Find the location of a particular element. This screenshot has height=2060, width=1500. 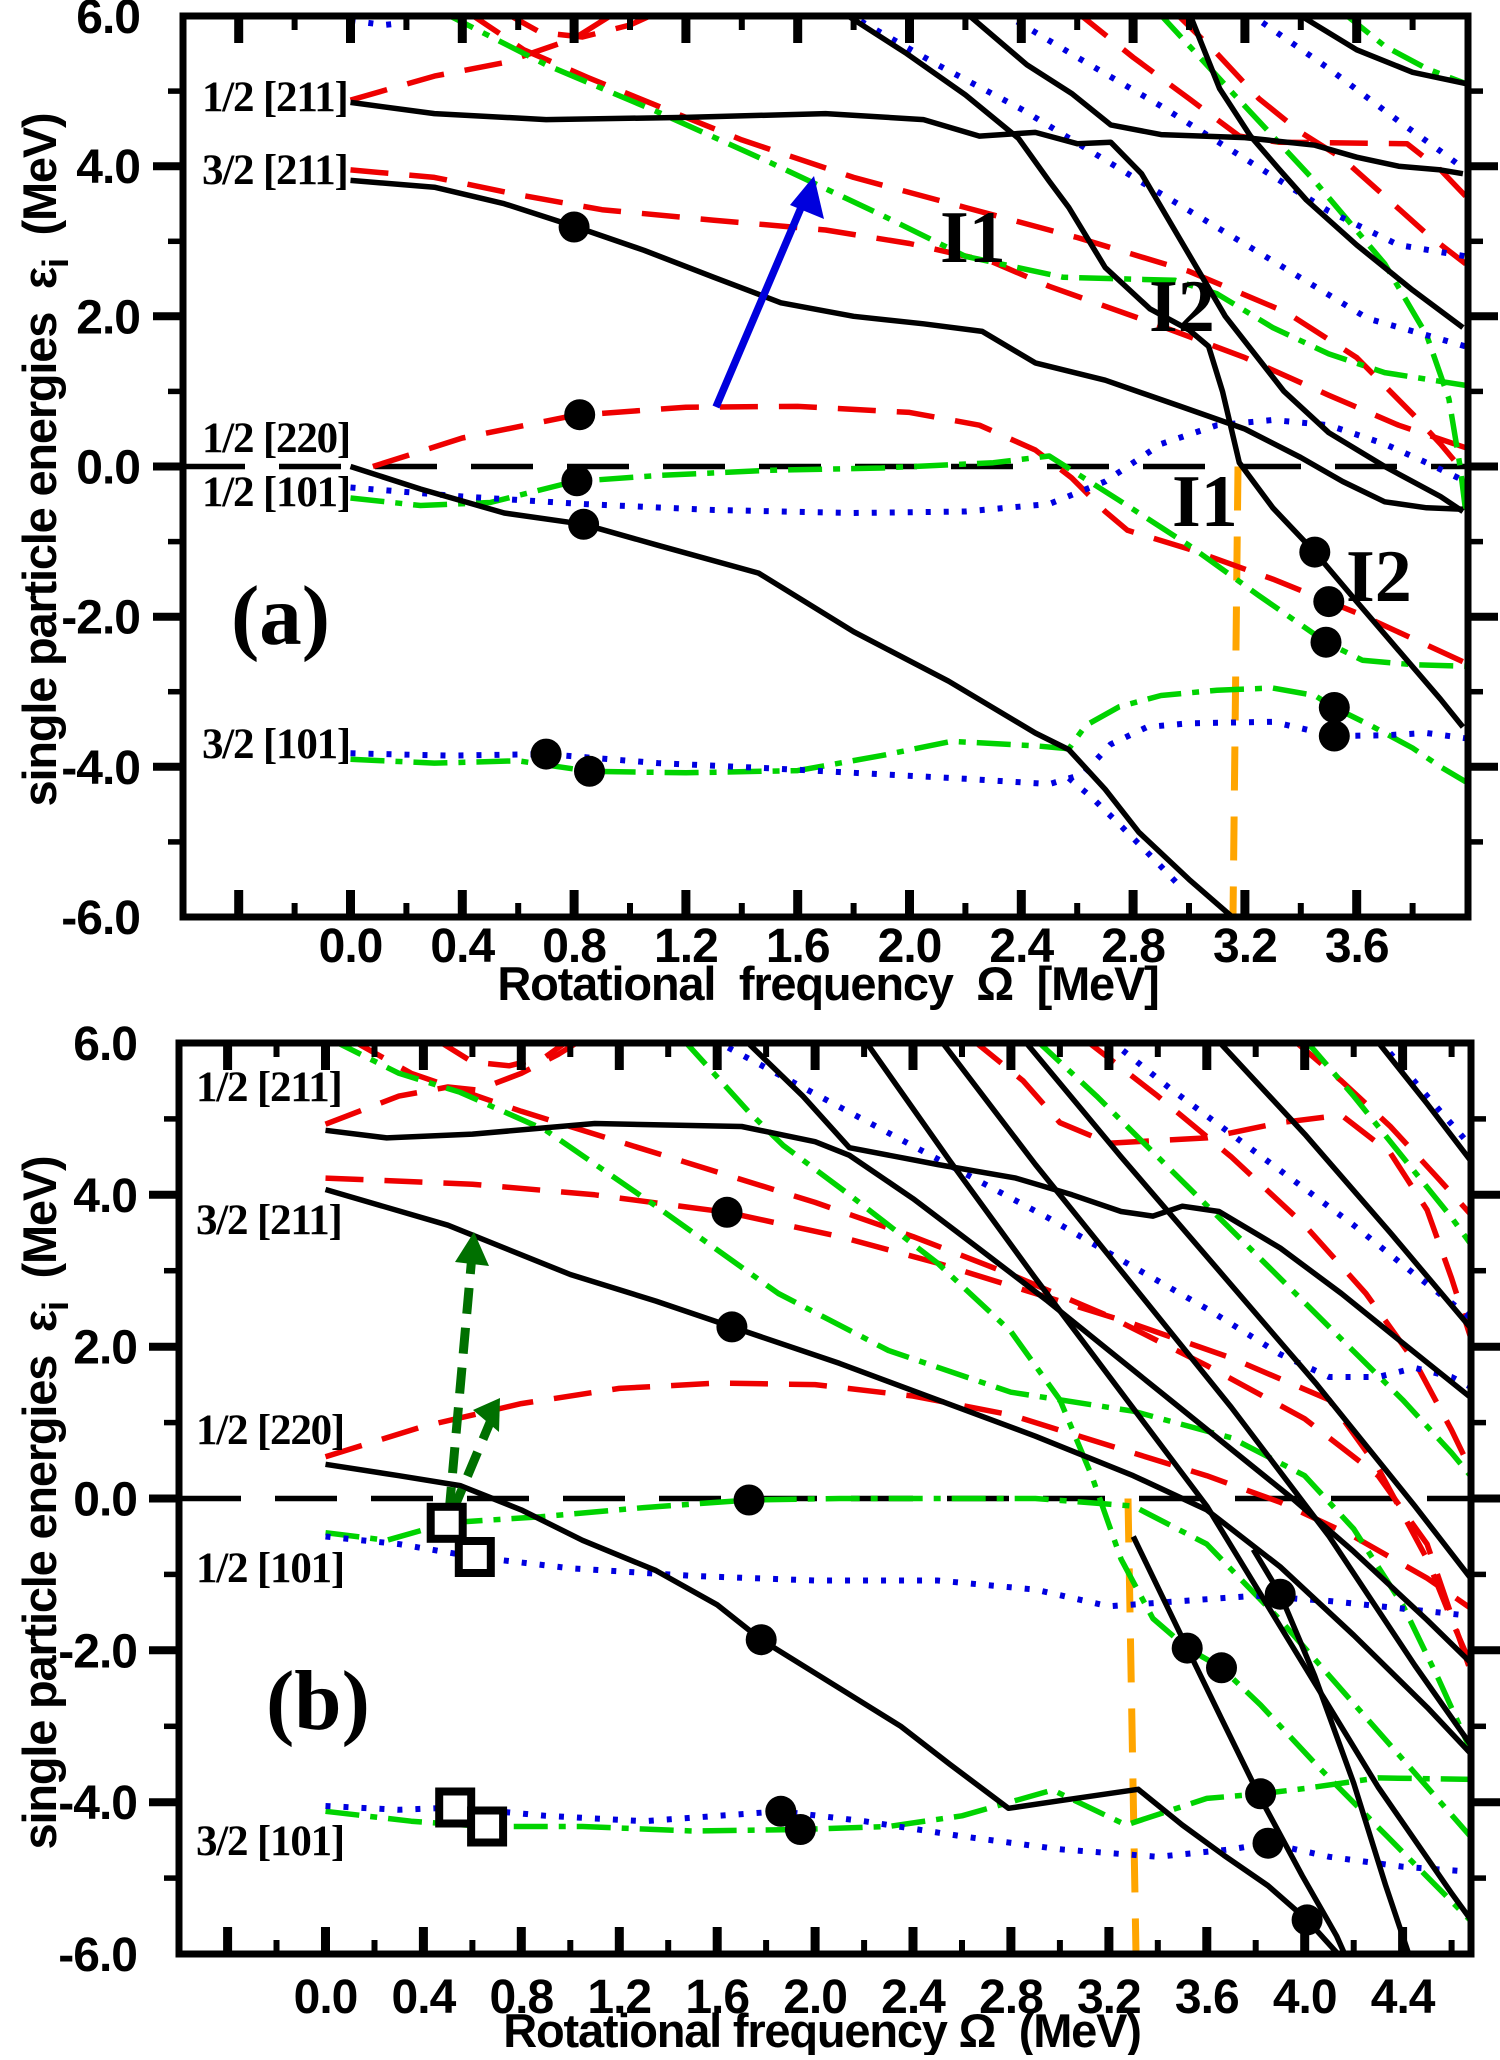

svg-text: Rotational frequency Ω (MeV) is located at coordinates (821, 2029).